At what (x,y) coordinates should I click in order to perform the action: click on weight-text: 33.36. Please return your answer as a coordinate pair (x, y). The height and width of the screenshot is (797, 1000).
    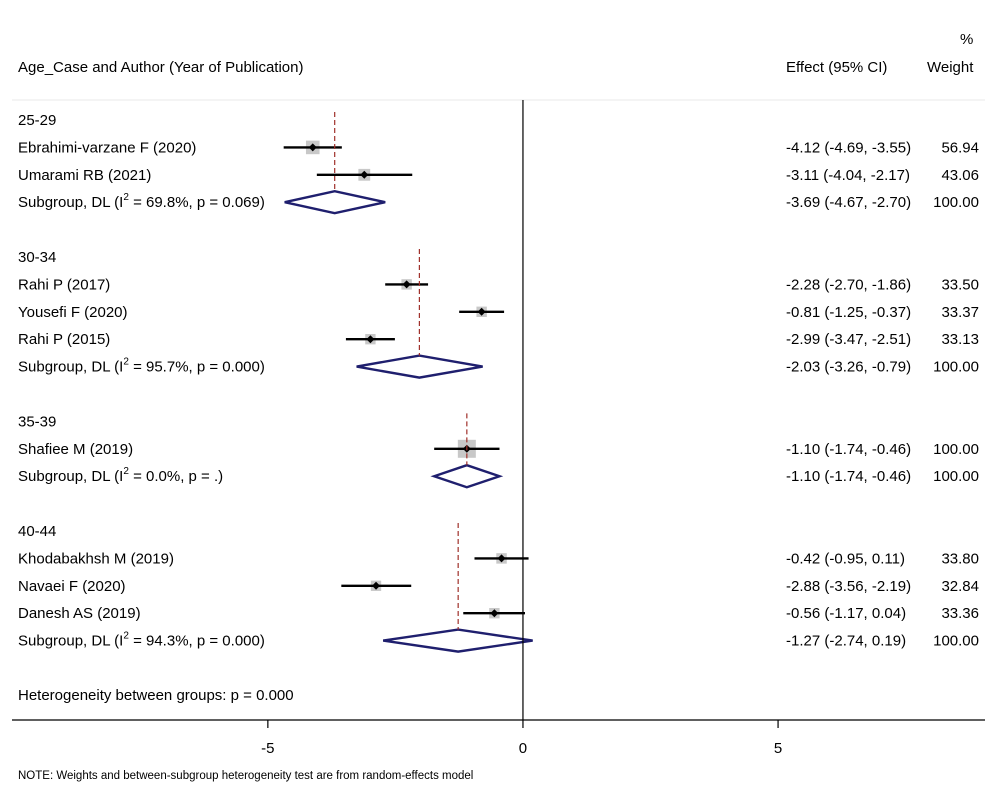
    Looking at the image, I should click on (960, 613).